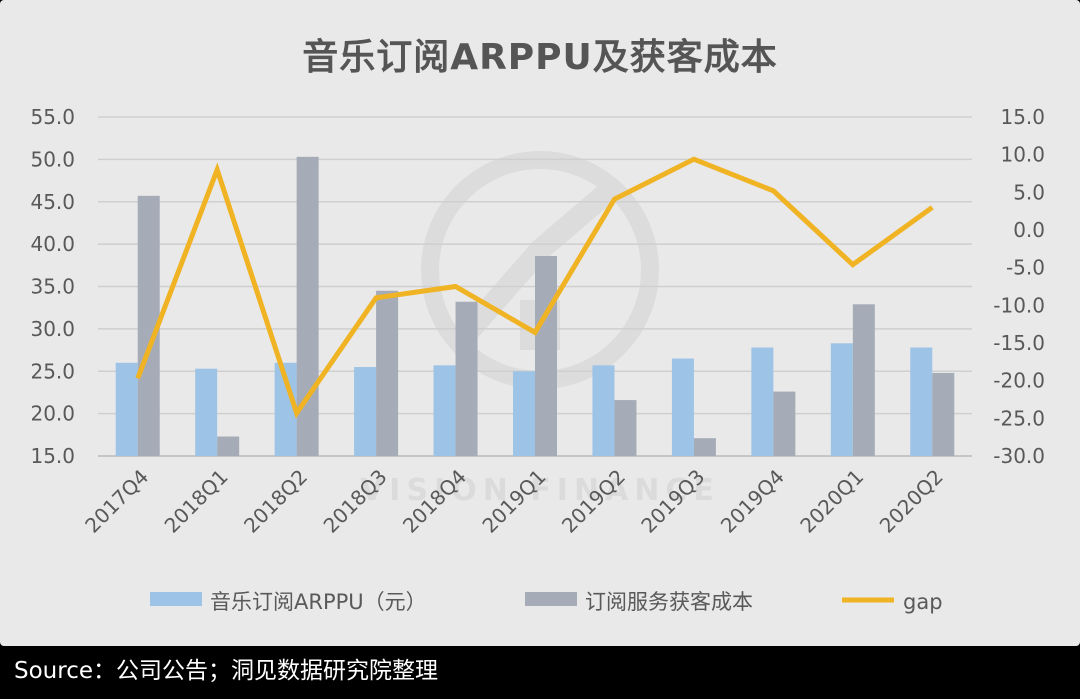  I want to click on right-axis-tick-label: -5.0, so click(1025, 268).